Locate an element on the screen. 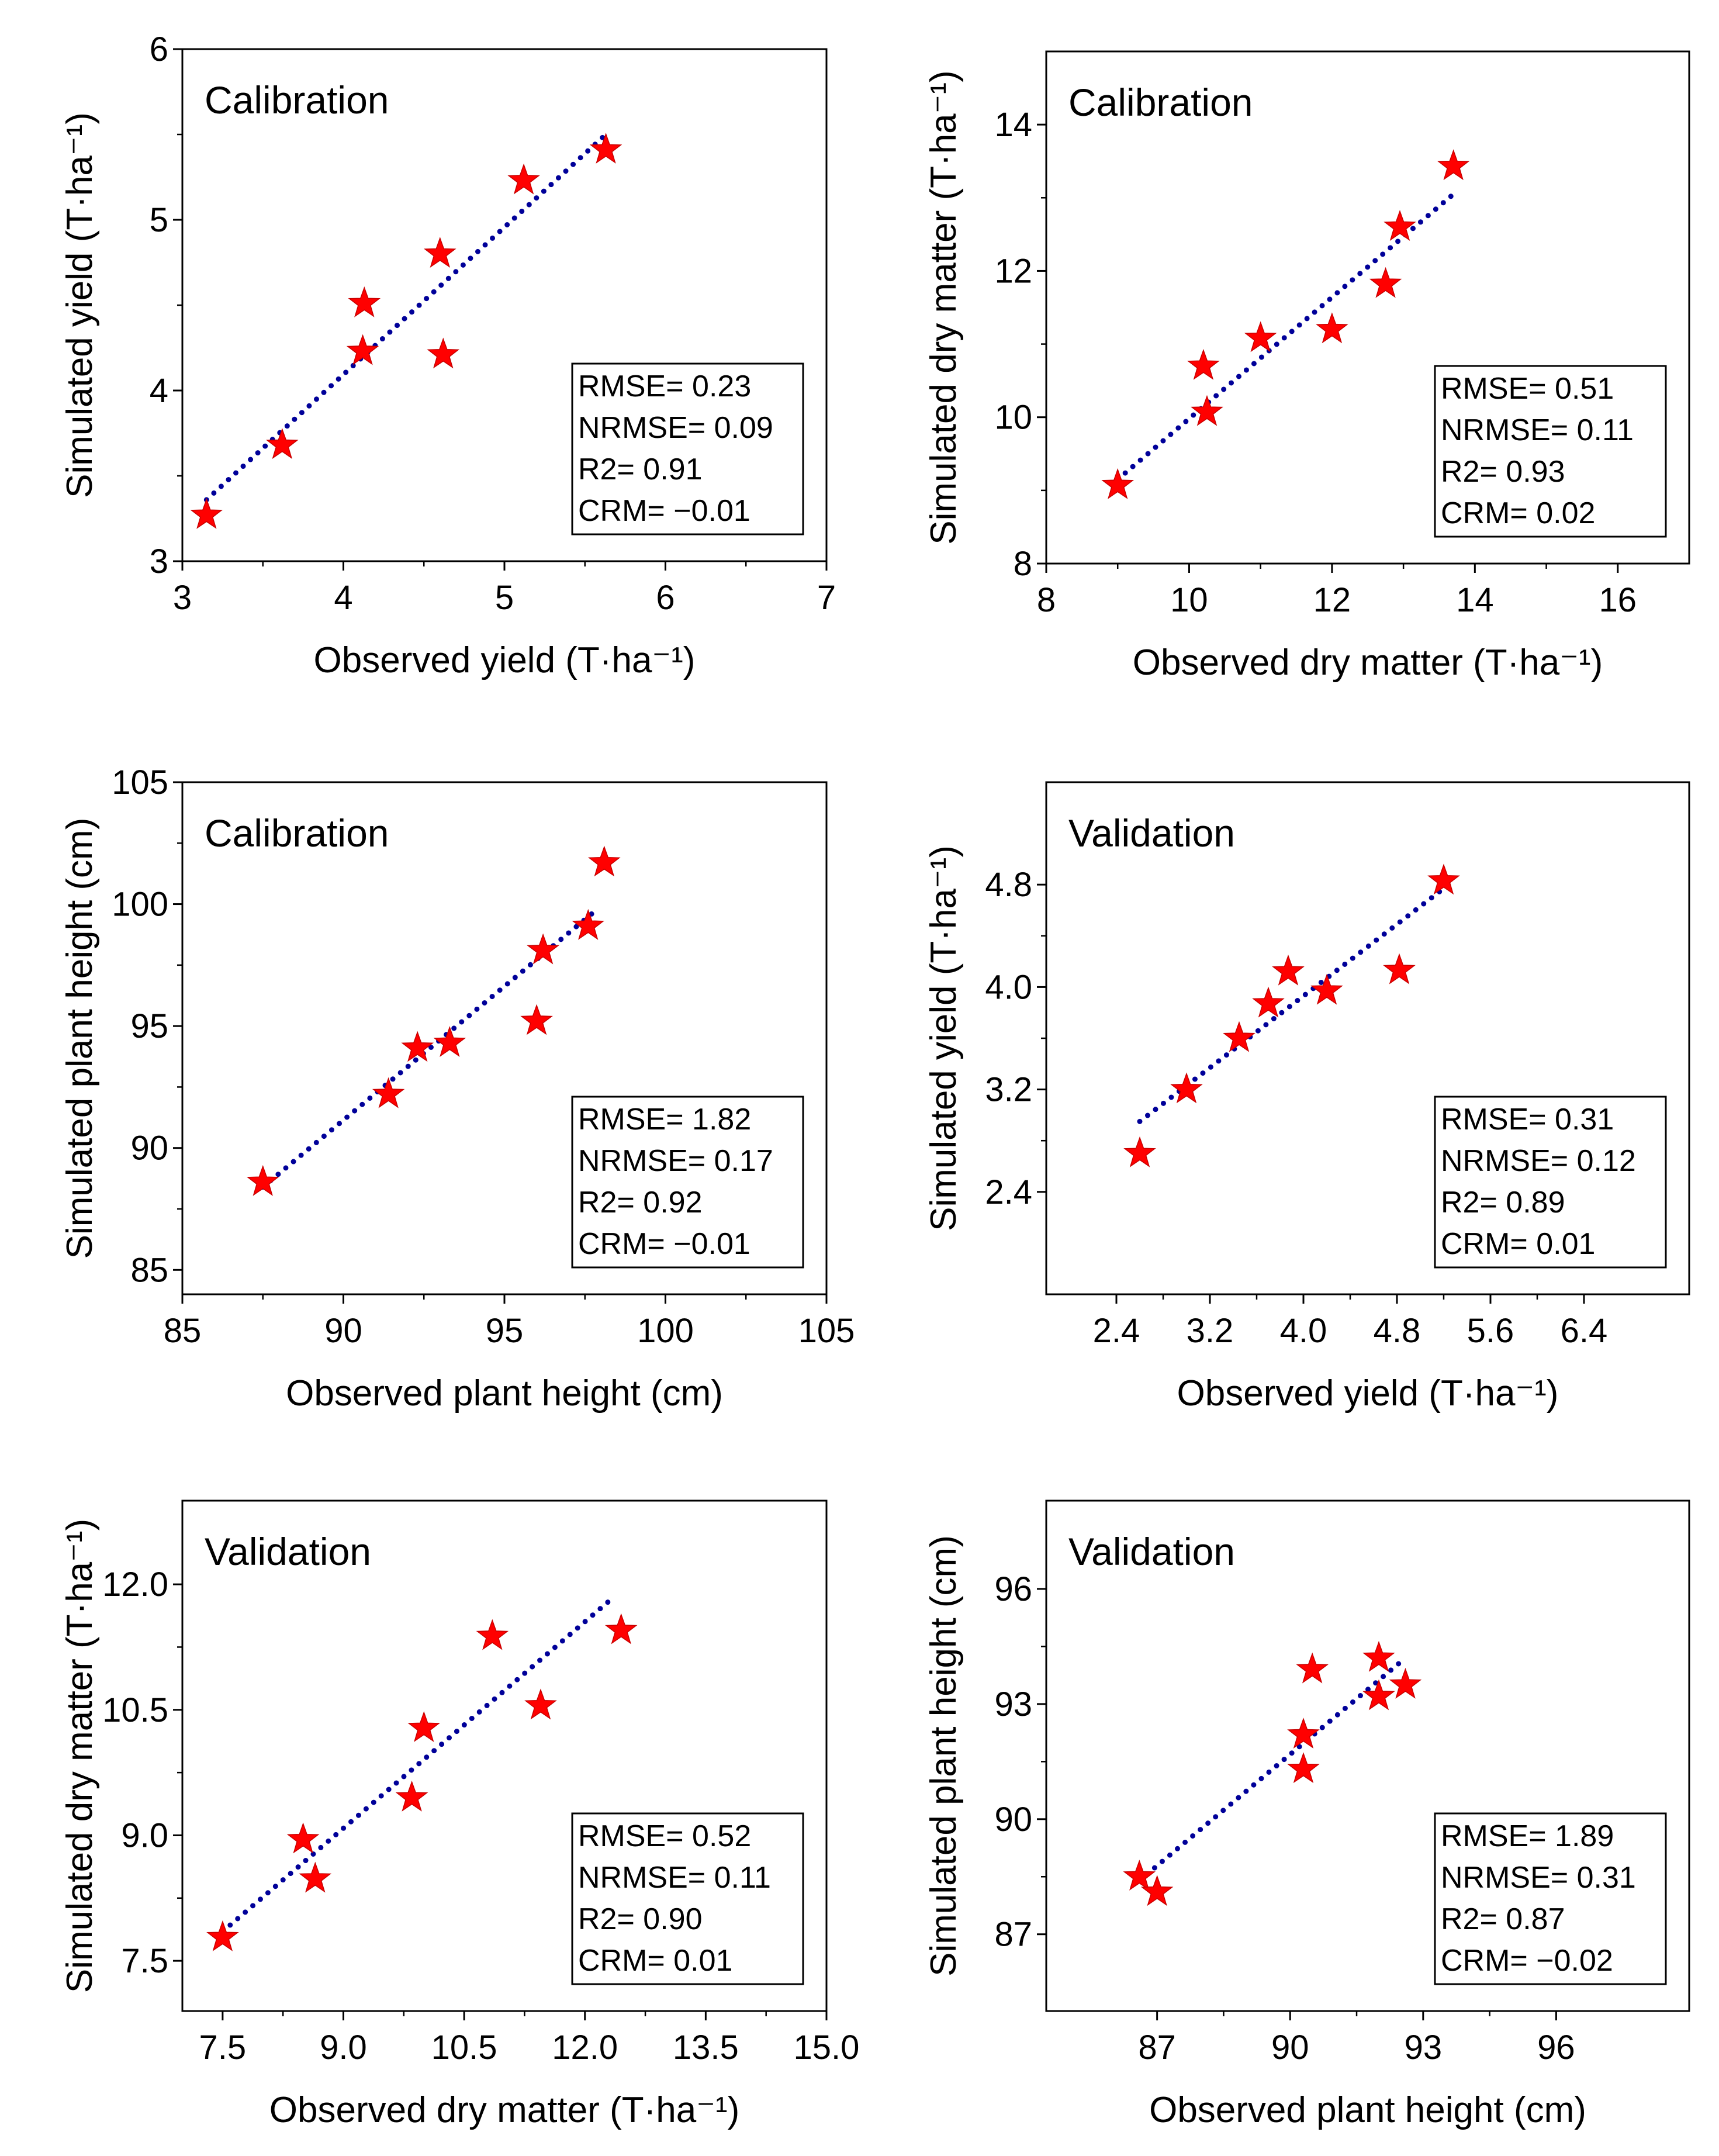  x-tick-label: 4.8 is located at coordinates (1398, 1331).